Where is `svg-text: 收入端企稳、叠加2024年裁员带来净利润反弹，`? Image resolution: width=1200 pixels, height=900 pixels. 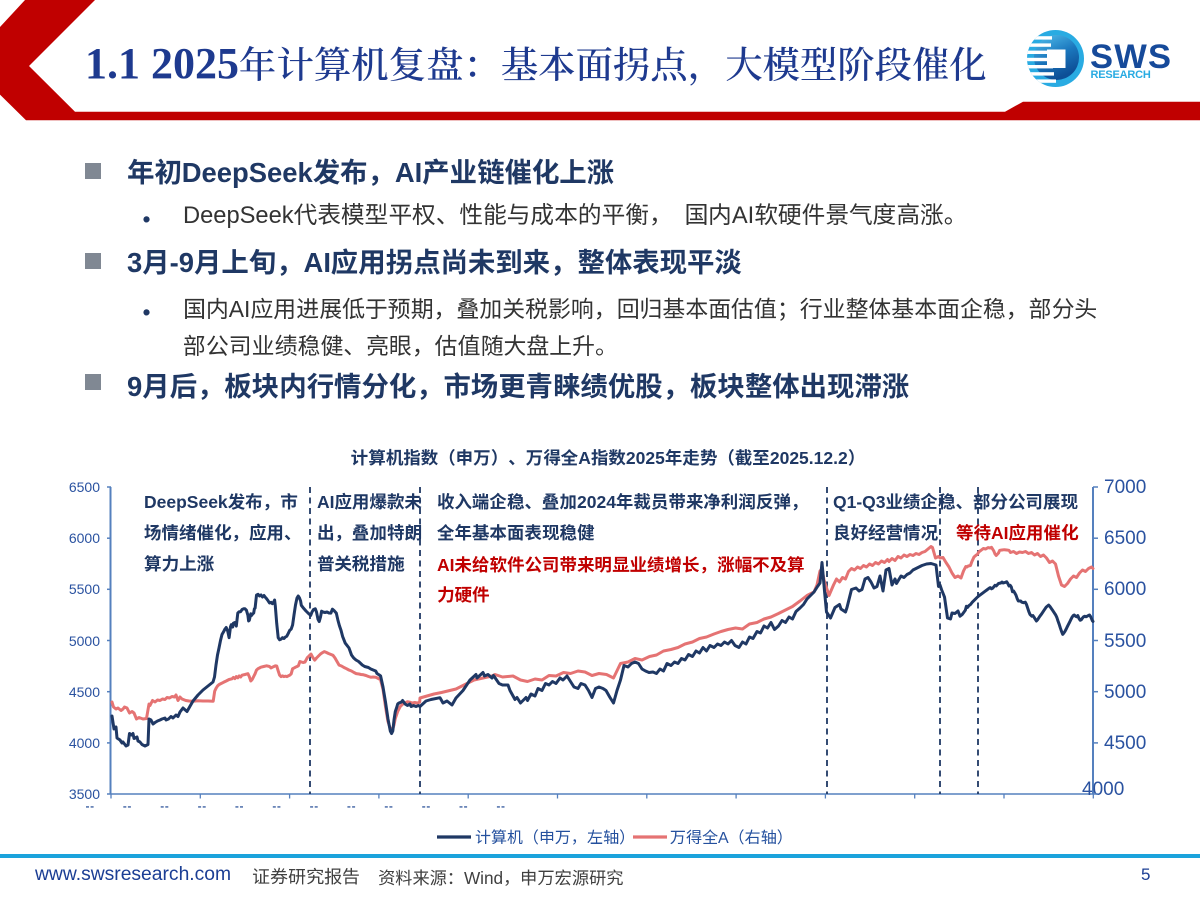 svg-text: 收入端企稳、叠加2024年裁员带来净利润反弹， is located at coordinates (622, 502).